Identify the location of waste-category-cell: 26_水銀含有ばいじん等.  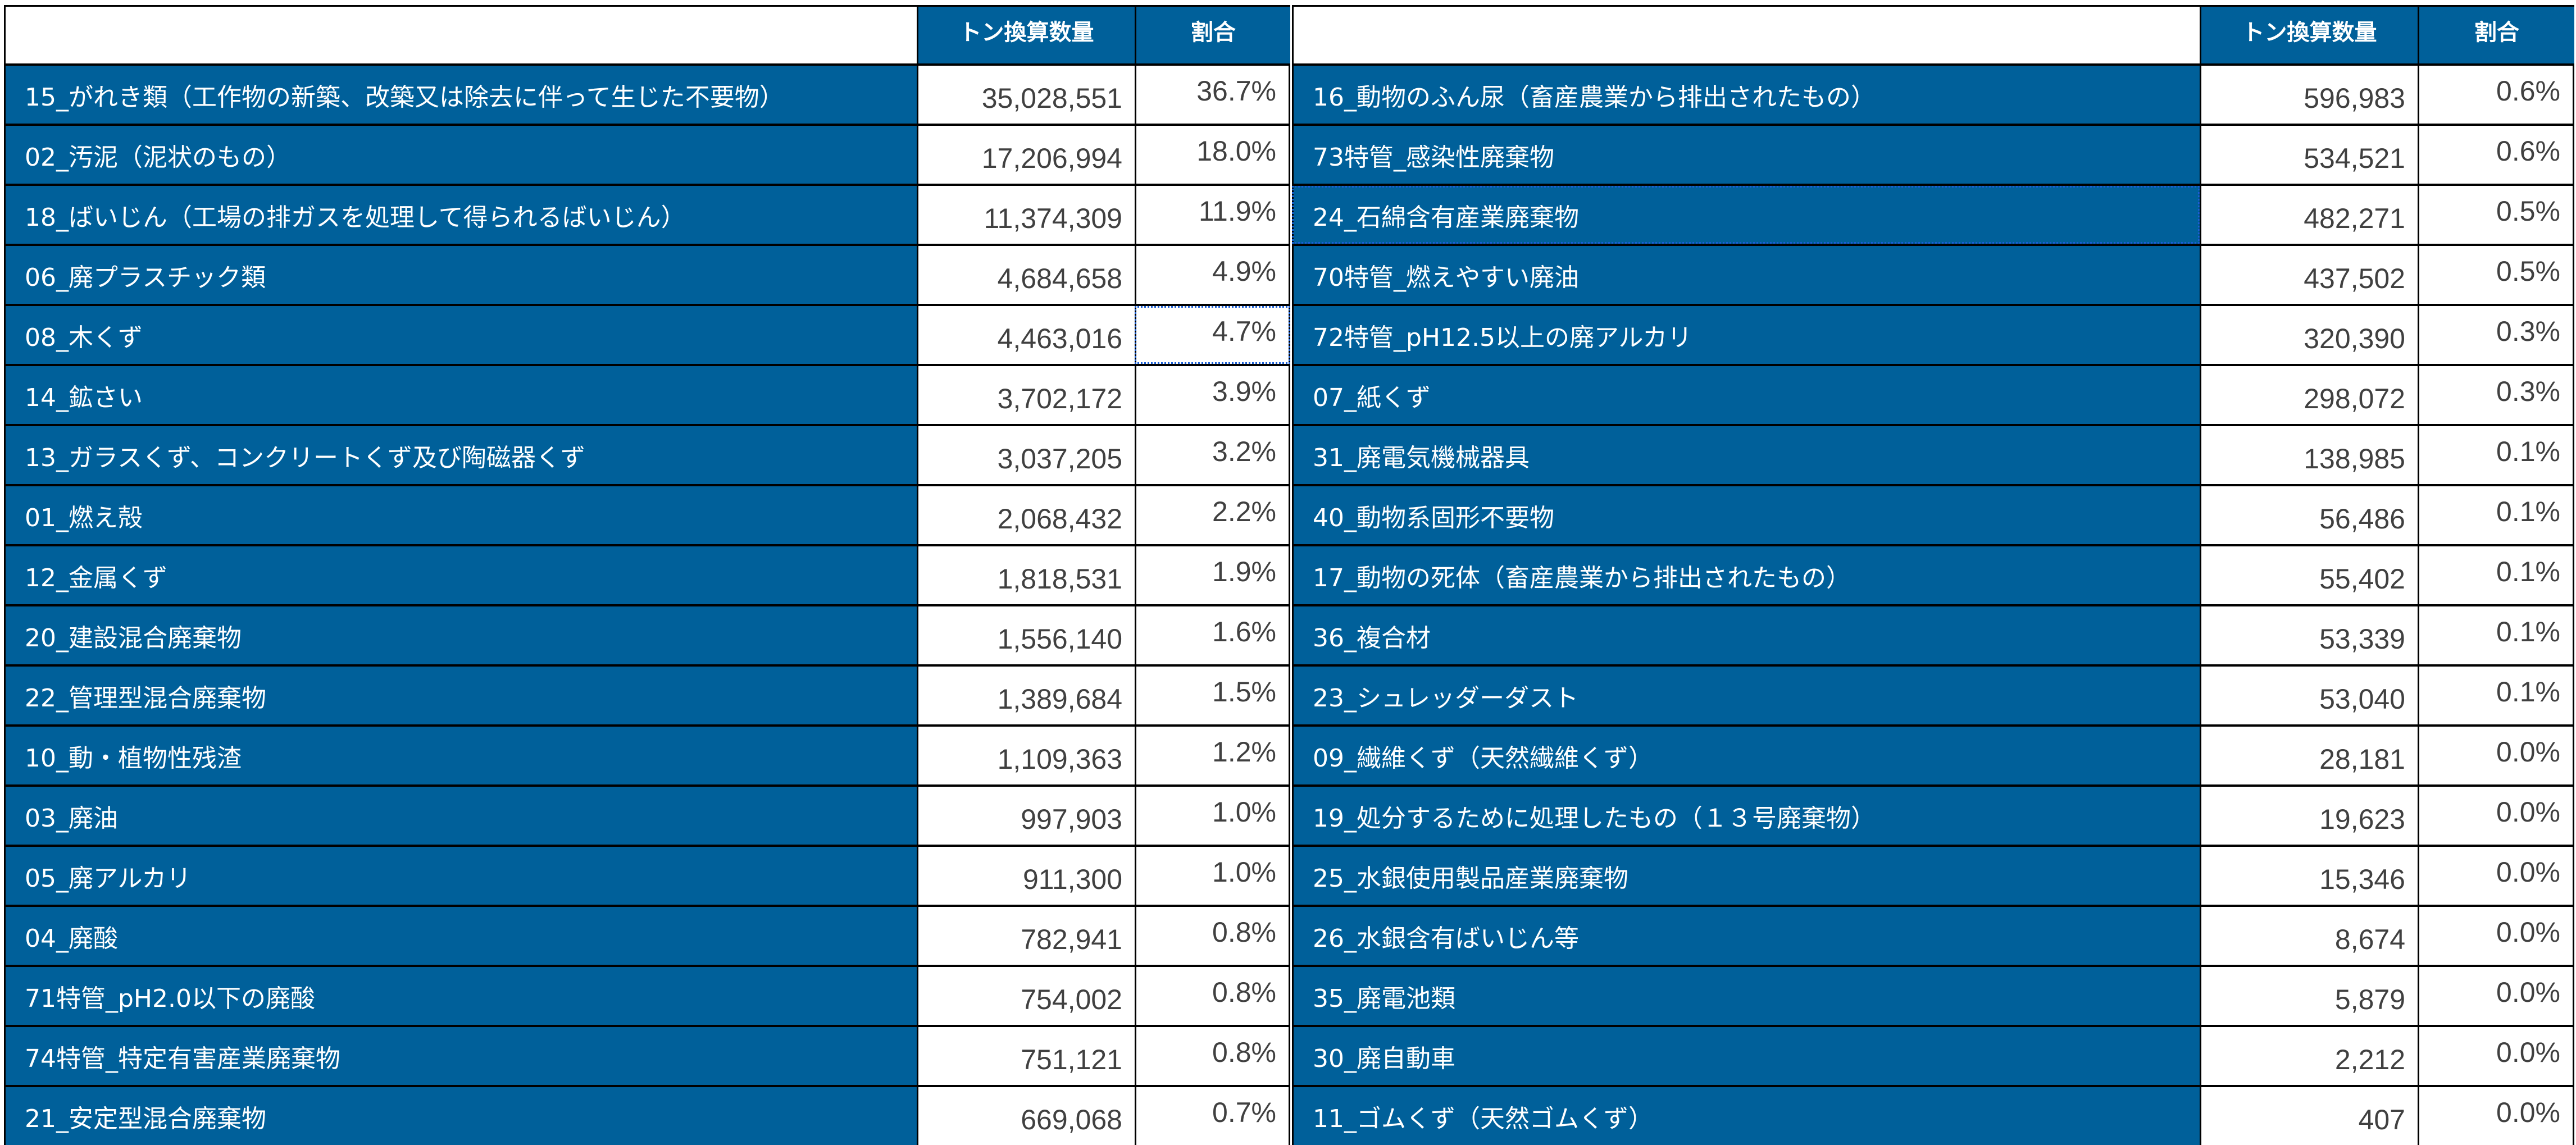
(1746, 936).